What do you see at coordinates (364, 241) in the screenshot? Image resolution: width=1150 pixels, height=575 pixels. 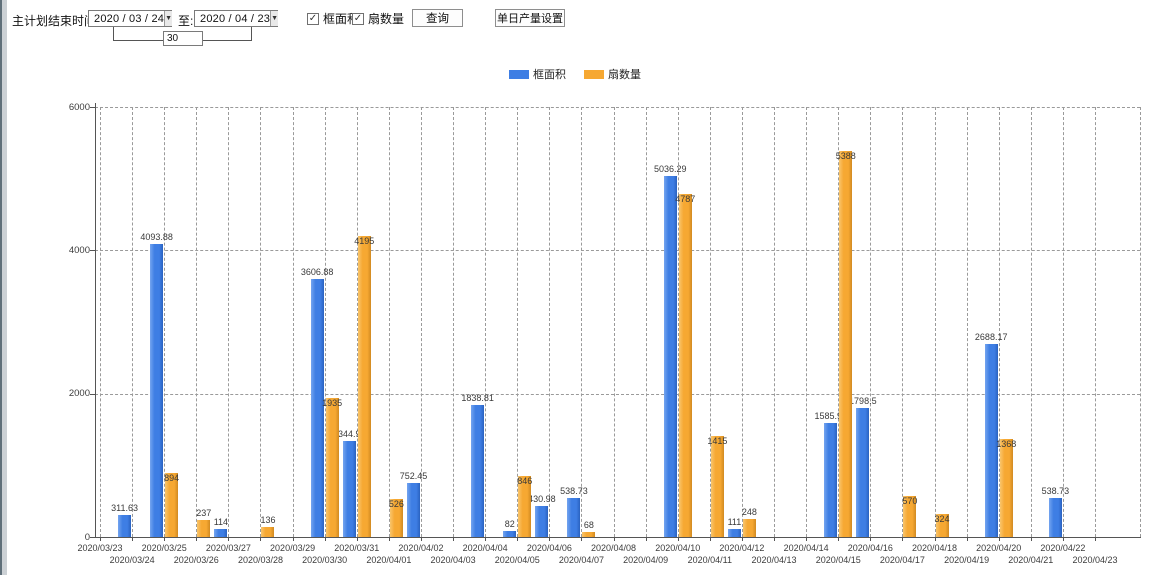 I see `bar-value-label: 4195` at bounding box center [364, 241].